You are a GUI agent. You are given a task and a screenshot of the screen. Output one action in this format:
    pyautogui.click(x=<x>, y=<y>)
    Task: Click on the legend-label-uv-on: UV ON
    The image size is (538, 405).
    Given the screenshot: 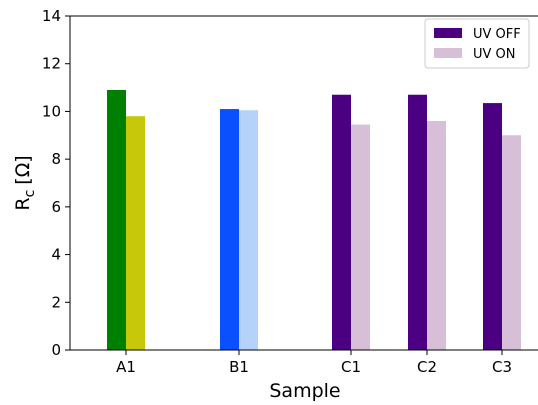 What is the action you would take?
    pyautogui.click(x=494, y=54)
    